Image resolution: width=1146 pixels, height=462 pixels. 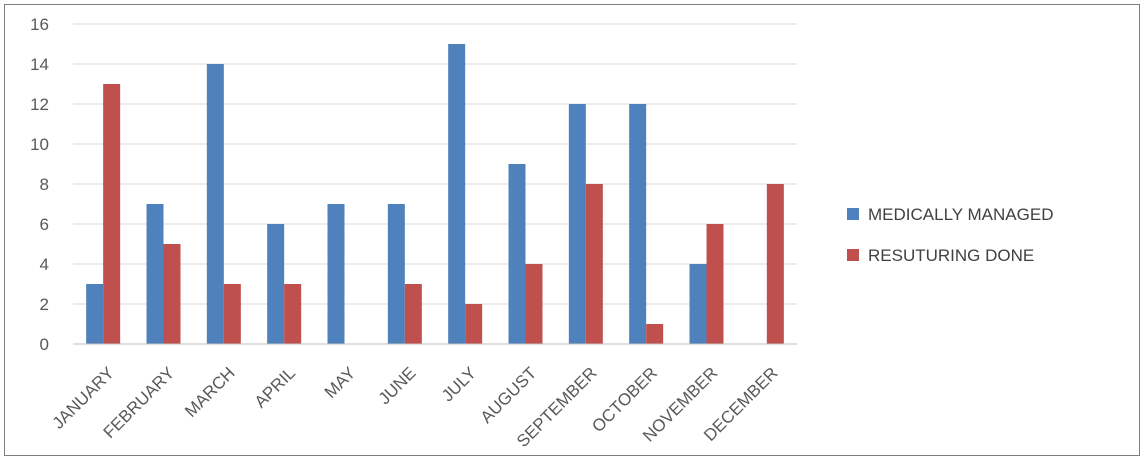 What do you see at coordinates (94, 314) in the screenshot?
I see `bar-medically-managed-january` at bounding box center [94, 314].